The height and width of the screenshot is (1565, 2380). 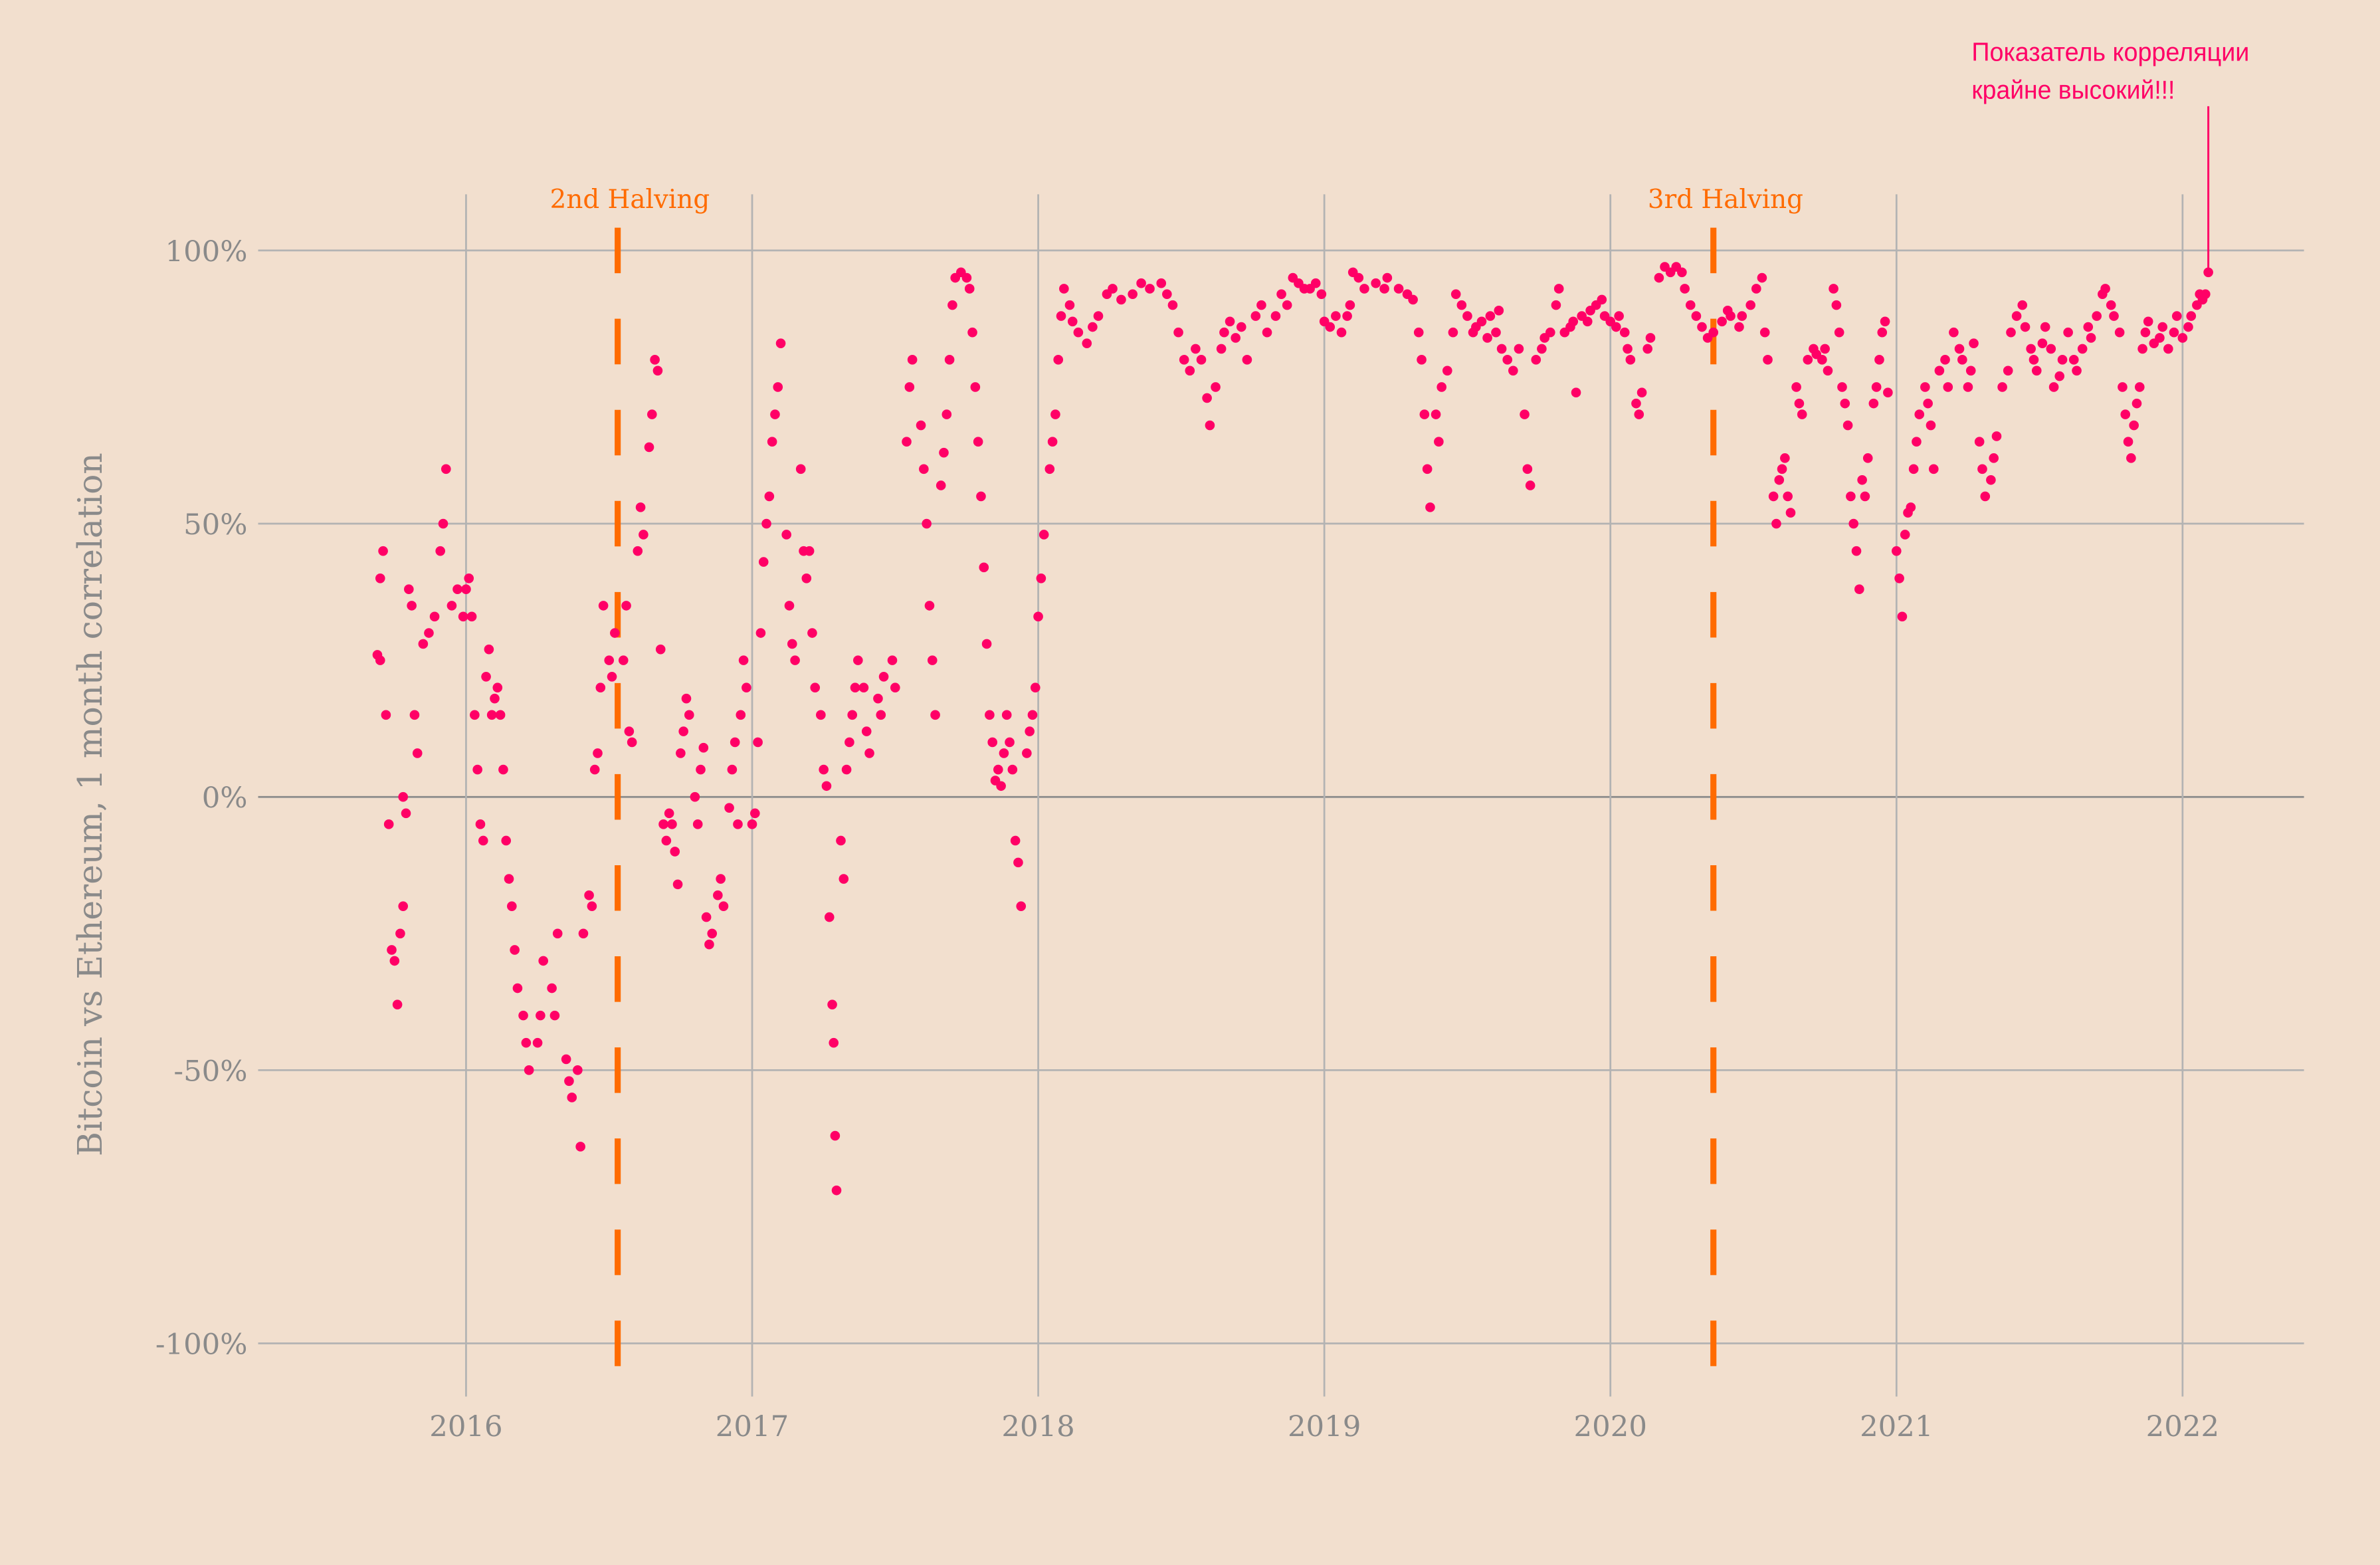 I want to click on halving-label: 2nd Halving, so click(x=630, y=200).